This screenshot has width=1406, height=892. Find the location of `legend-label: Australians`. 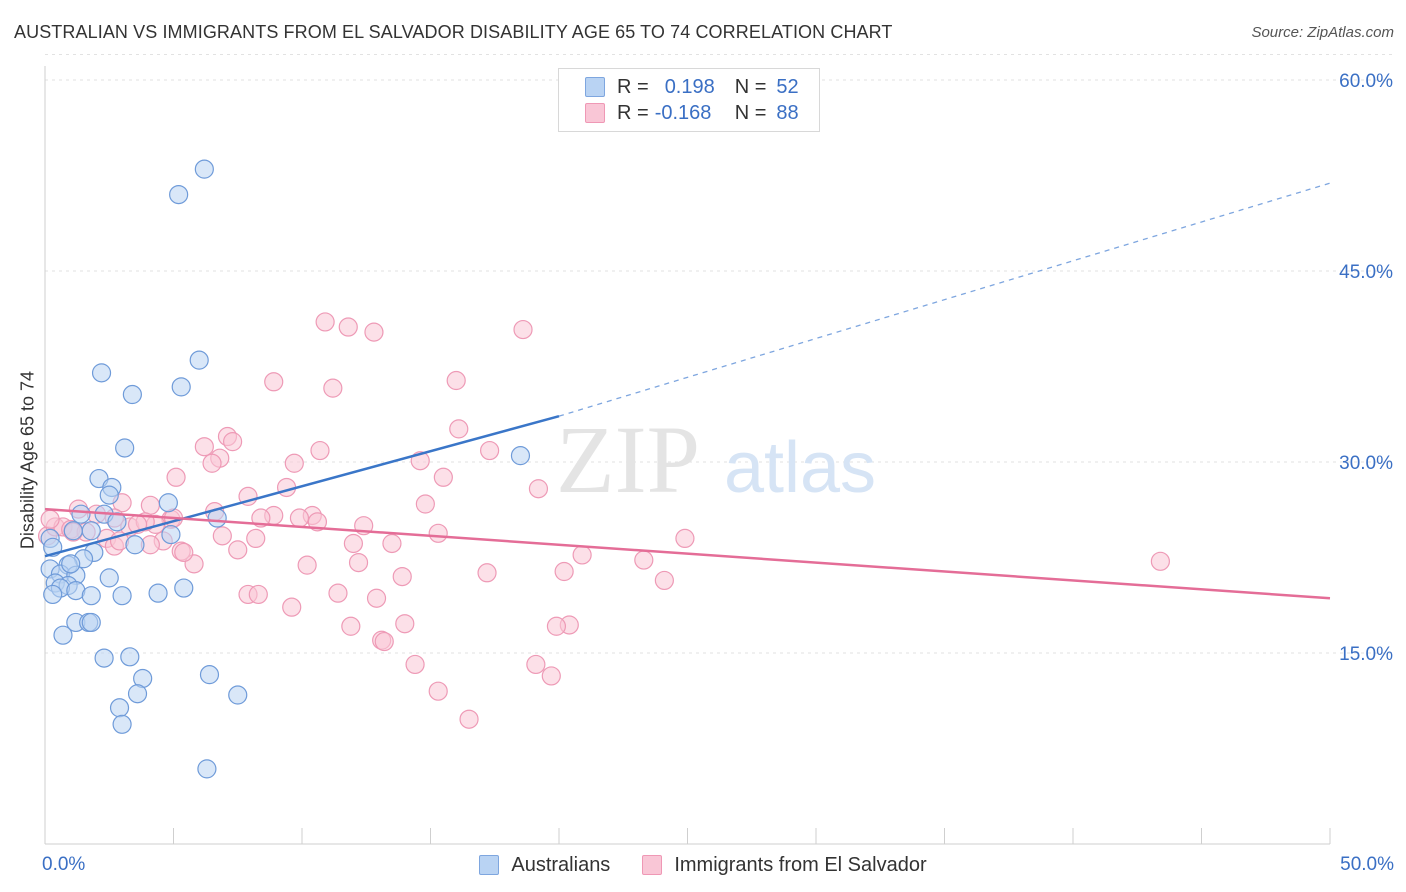

legend-label: Australians is located at coordinates (561, 864).